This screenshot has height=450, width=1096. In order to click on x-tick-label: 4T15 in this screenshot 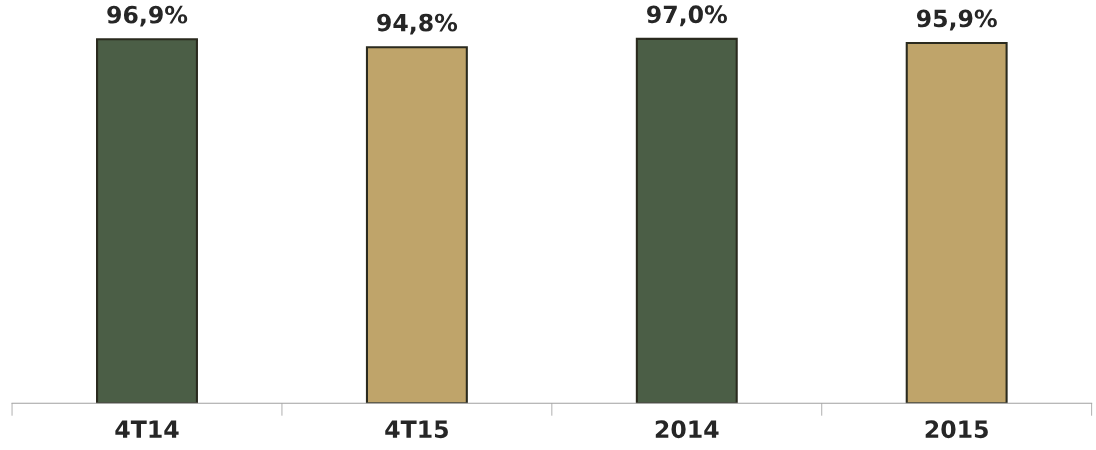, I will do `click(416, 429)`.